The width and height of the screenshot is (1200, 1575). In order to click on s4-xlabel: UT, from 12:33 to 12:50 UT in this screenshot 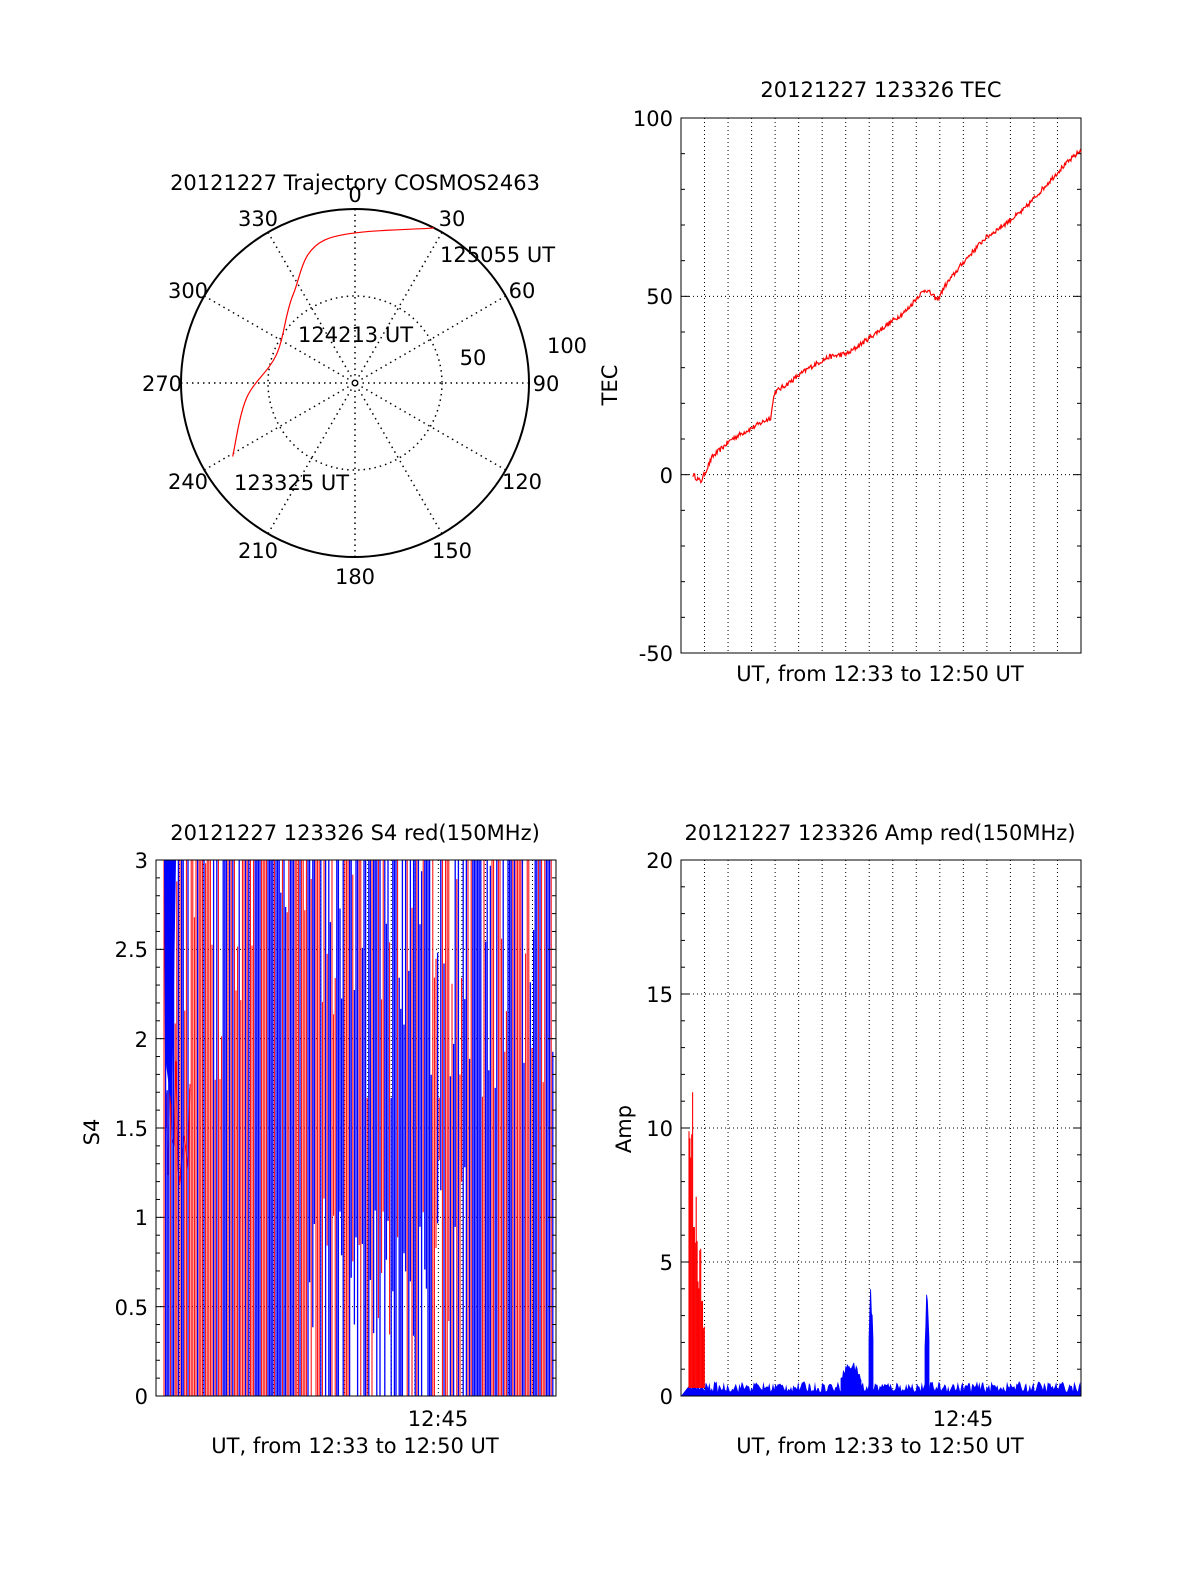, I will do `click(355, 1446)`.